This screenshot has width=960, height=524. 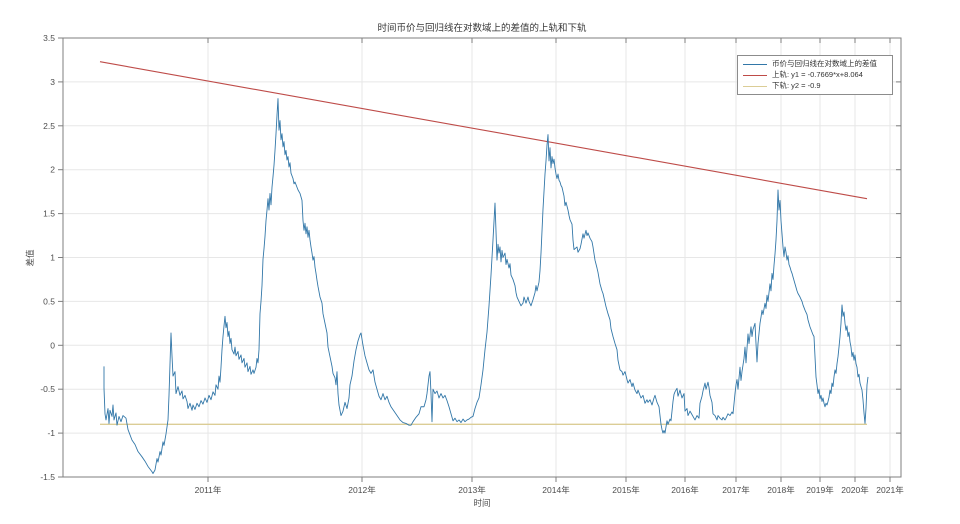 I want to click on x-tick-label: 2019年, so click(x=820, y=490).